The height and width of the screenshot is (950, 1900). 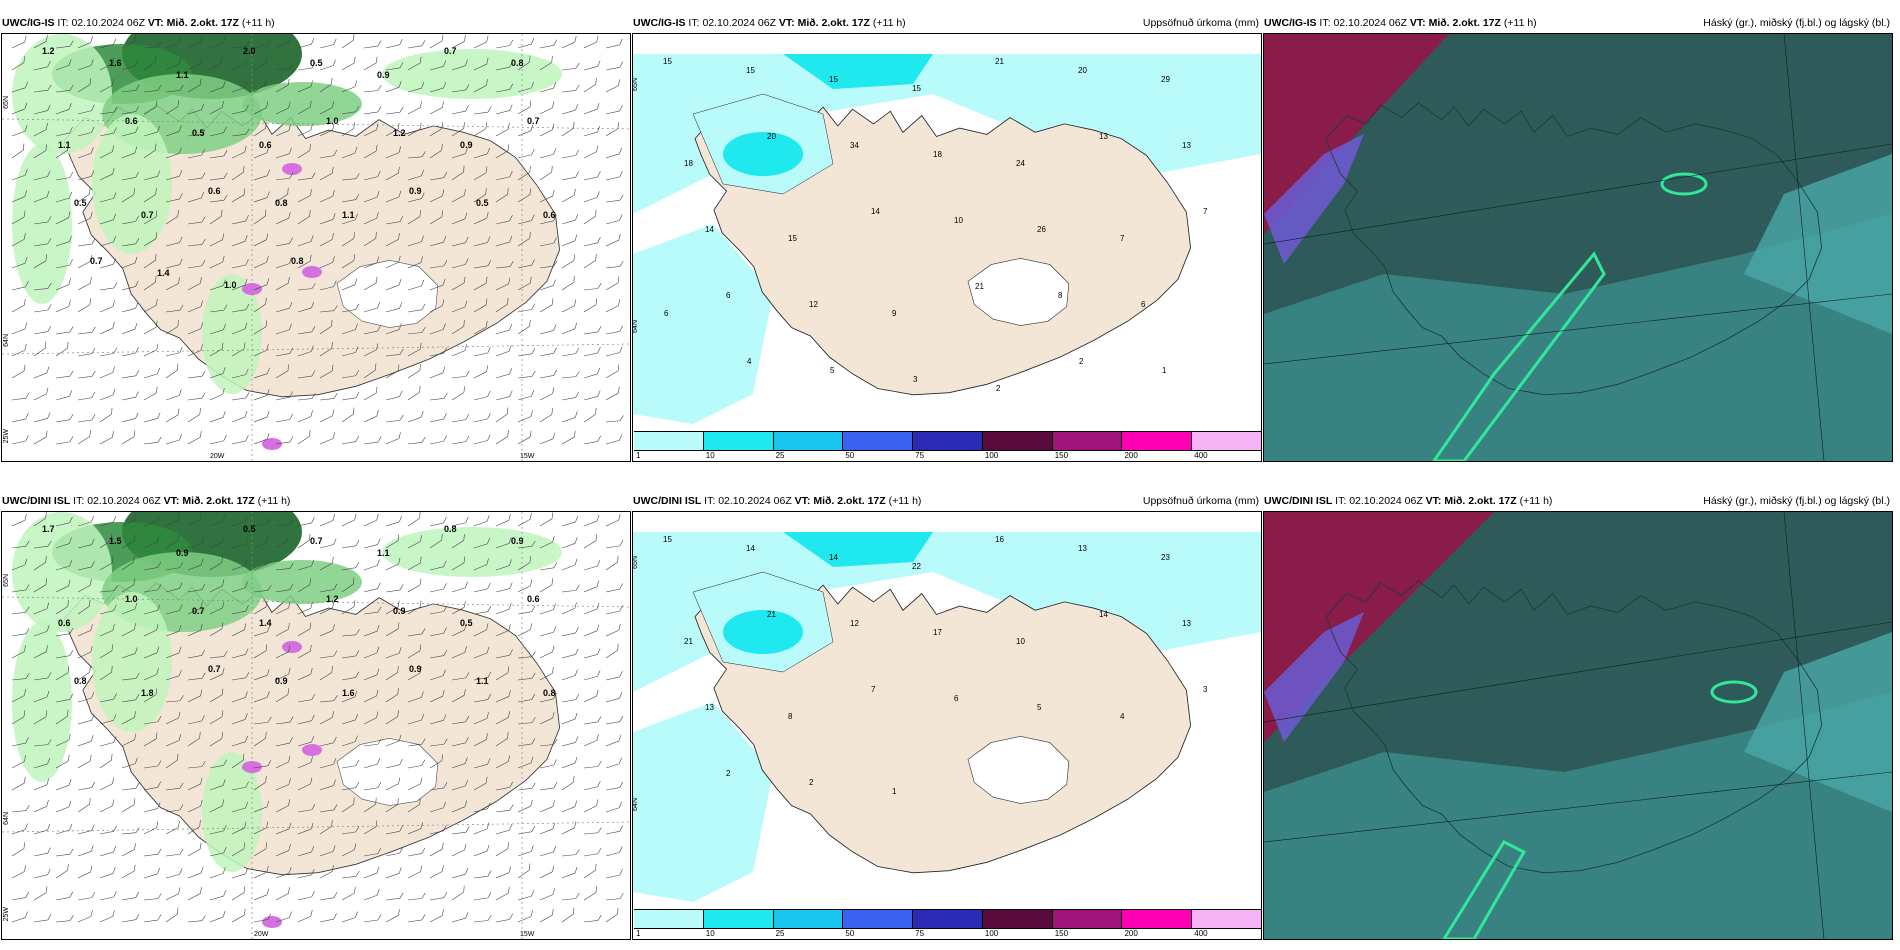 I want to click on gust-value: 0.6, so click(x=214, y=191).